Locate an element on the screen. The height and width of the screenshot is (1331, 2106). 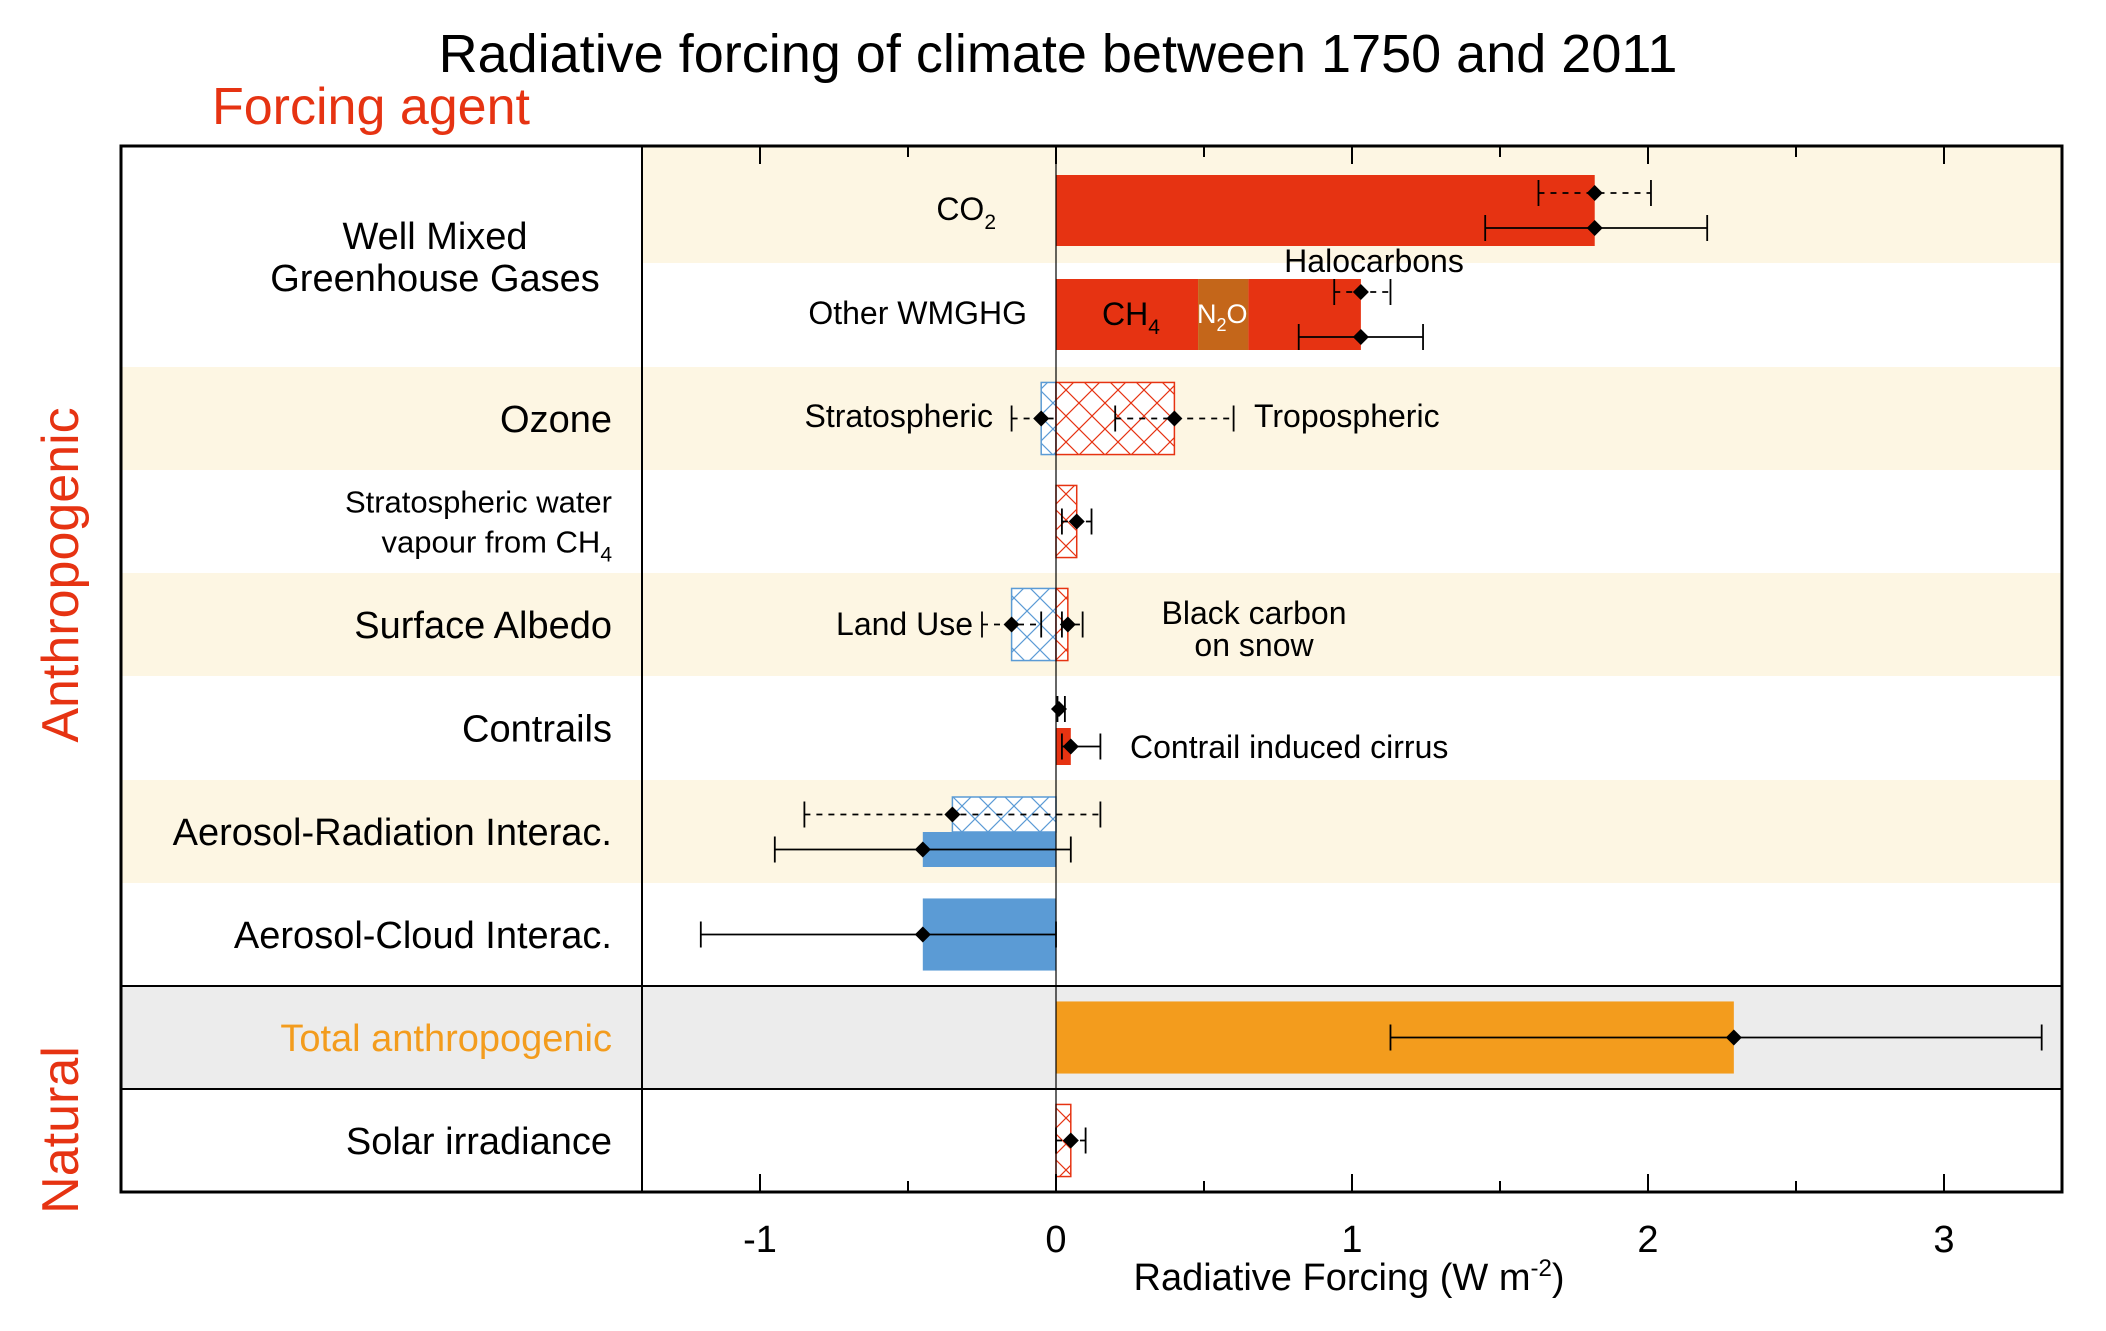
x-tick-label-1: 0 is located at coordinates (1055, 1240).